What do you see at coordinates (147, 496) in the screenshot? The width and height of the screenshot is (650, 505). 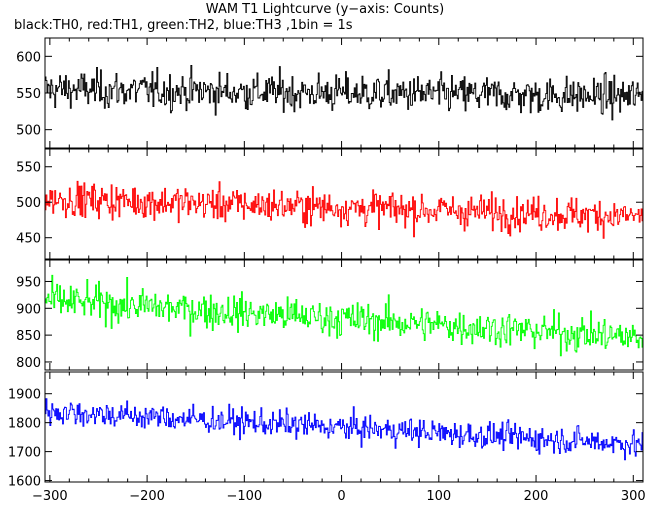 I see `x-tick-label: −200` at bounding box center [147, 496].